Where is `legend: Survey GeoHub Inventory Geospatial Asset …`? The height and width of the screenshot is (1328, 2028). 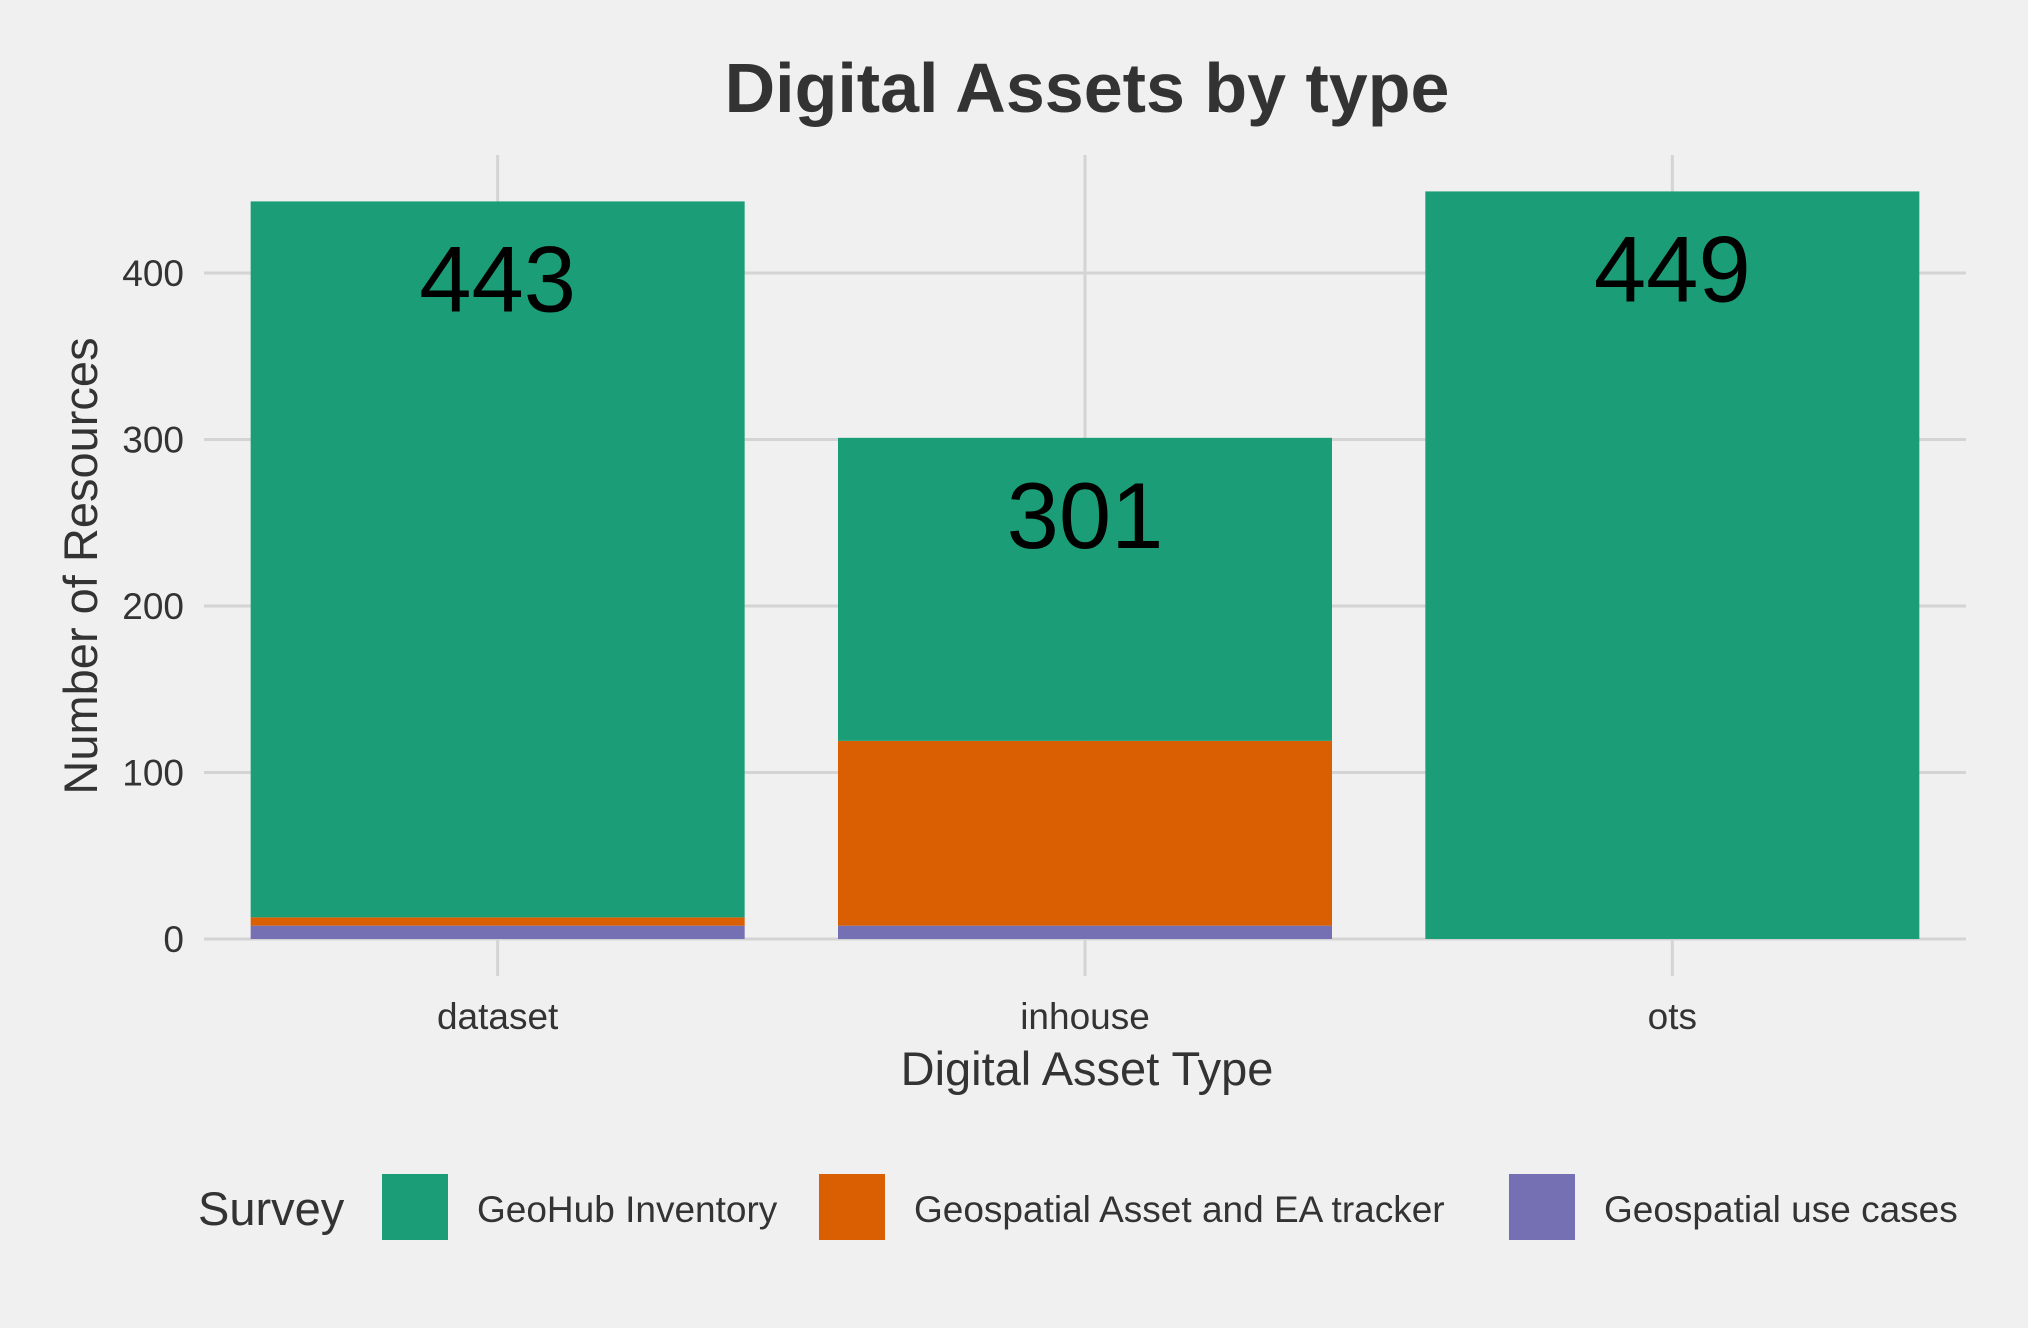
legend: Survey GeoHub Inventory Geospatial Asset … is located at coordinates (1078, 1207).